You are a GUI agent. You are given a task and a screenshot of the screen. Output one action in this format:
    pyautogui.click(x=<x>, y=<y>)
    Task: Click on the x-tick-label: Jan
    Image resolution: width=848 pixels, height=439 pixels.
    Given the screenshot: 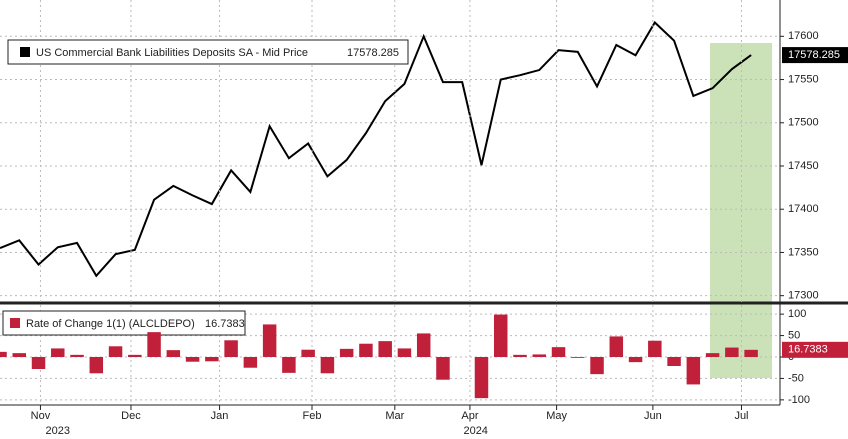 What is the action you would take?
    pyautogui.click(x=220, y=416)
    